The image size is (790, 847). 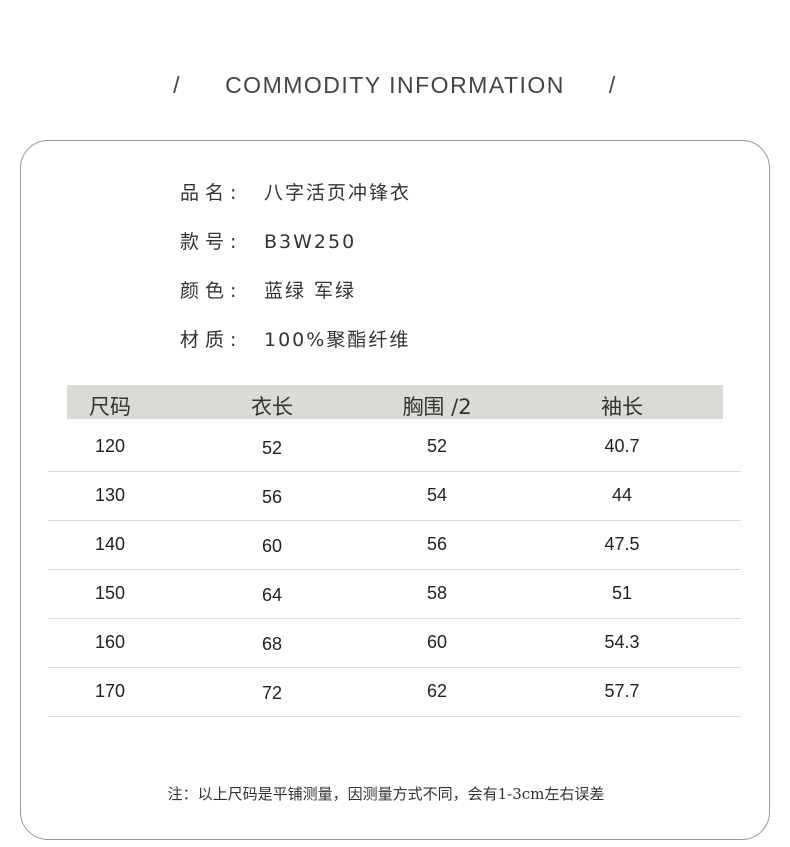 I want to click on table-cell: 62, so click(x=437, y=691).